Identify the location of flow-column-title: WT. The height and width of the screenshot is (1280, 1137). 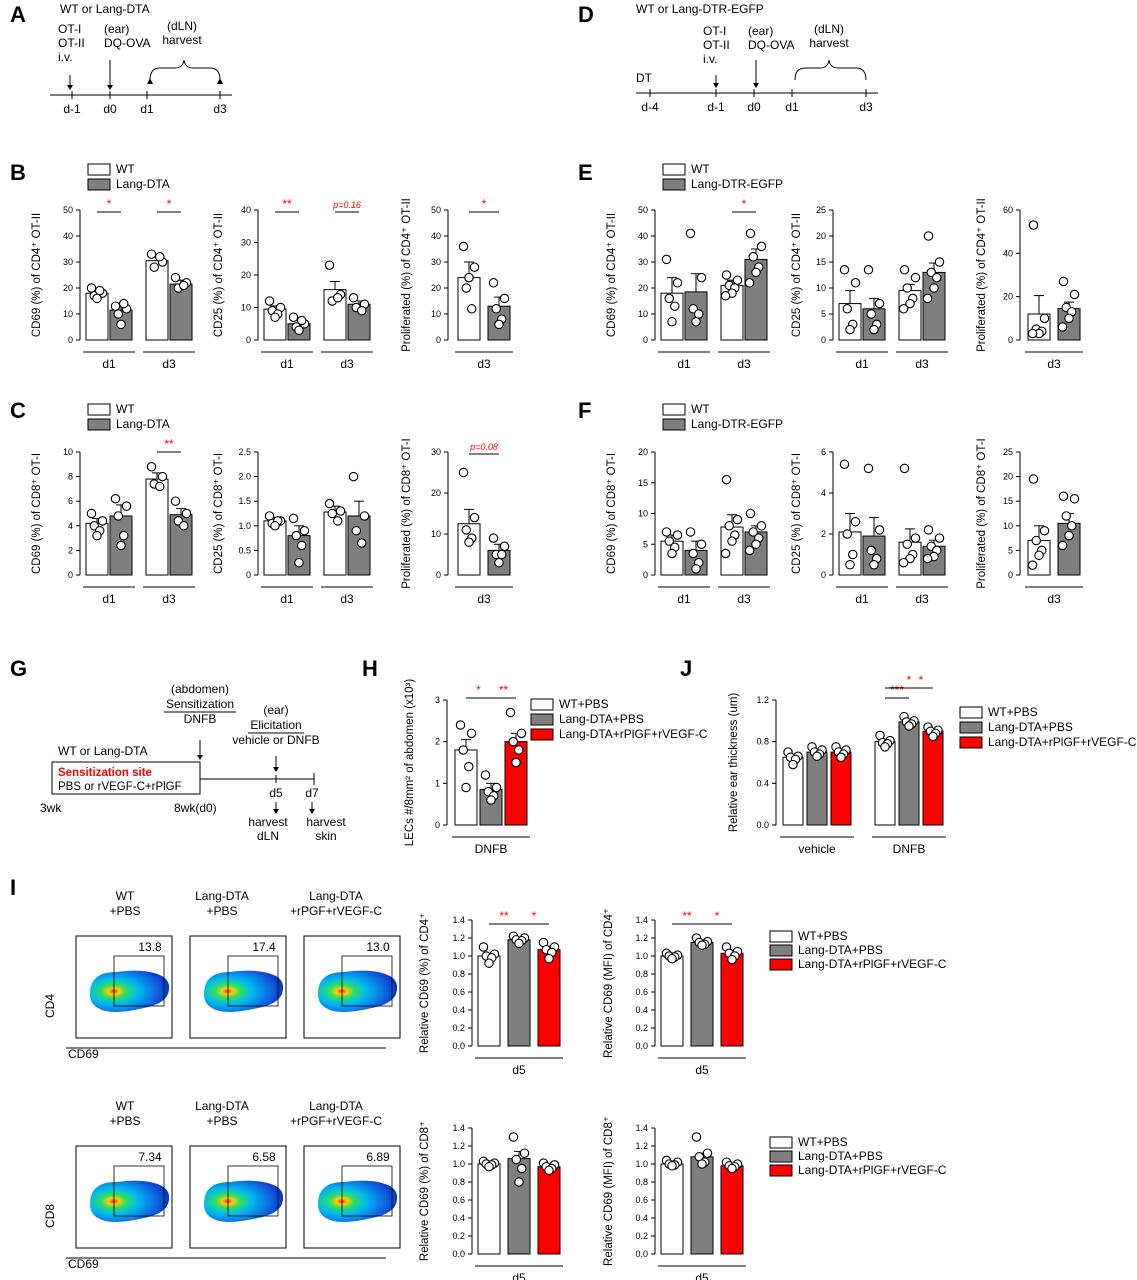
(125, 896).